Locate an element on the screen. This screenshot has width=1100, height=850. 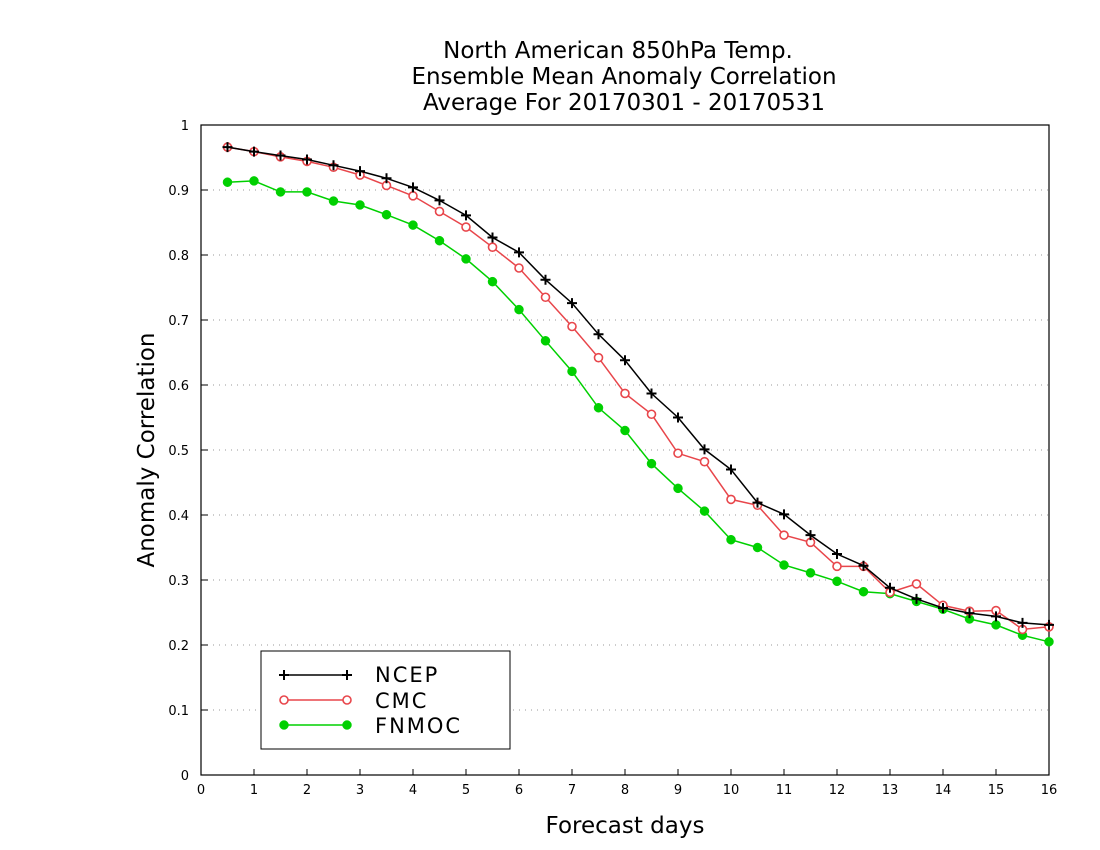
x-tick-label: 1 is located at coordinates (254, 790).